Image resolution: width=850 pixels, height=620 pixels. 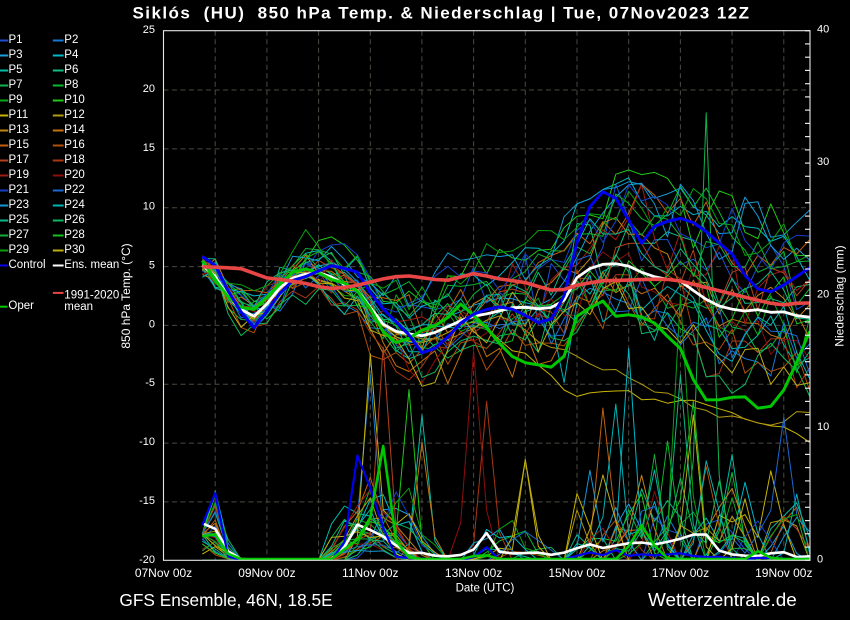 I want to click on svg-text: P29, so click(x=19, y=250).